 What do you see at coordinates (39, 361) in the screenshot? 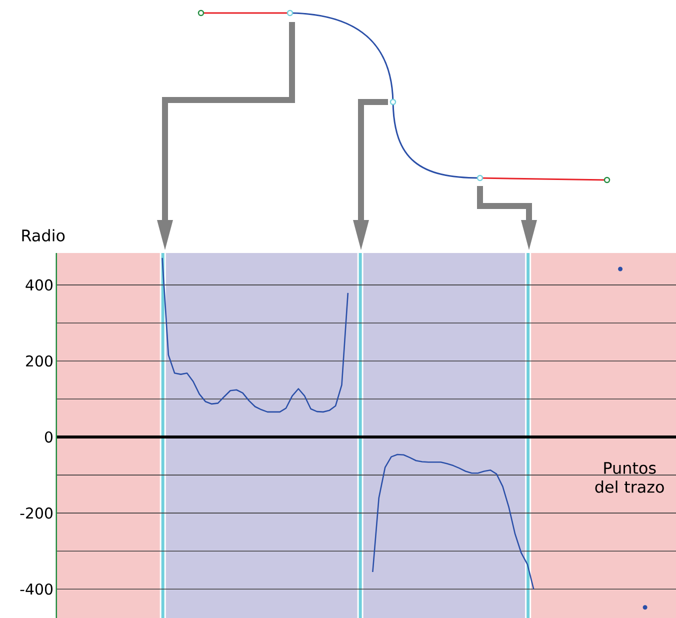
I see `y-tick-label: 200` at bounding box center [39, 361].